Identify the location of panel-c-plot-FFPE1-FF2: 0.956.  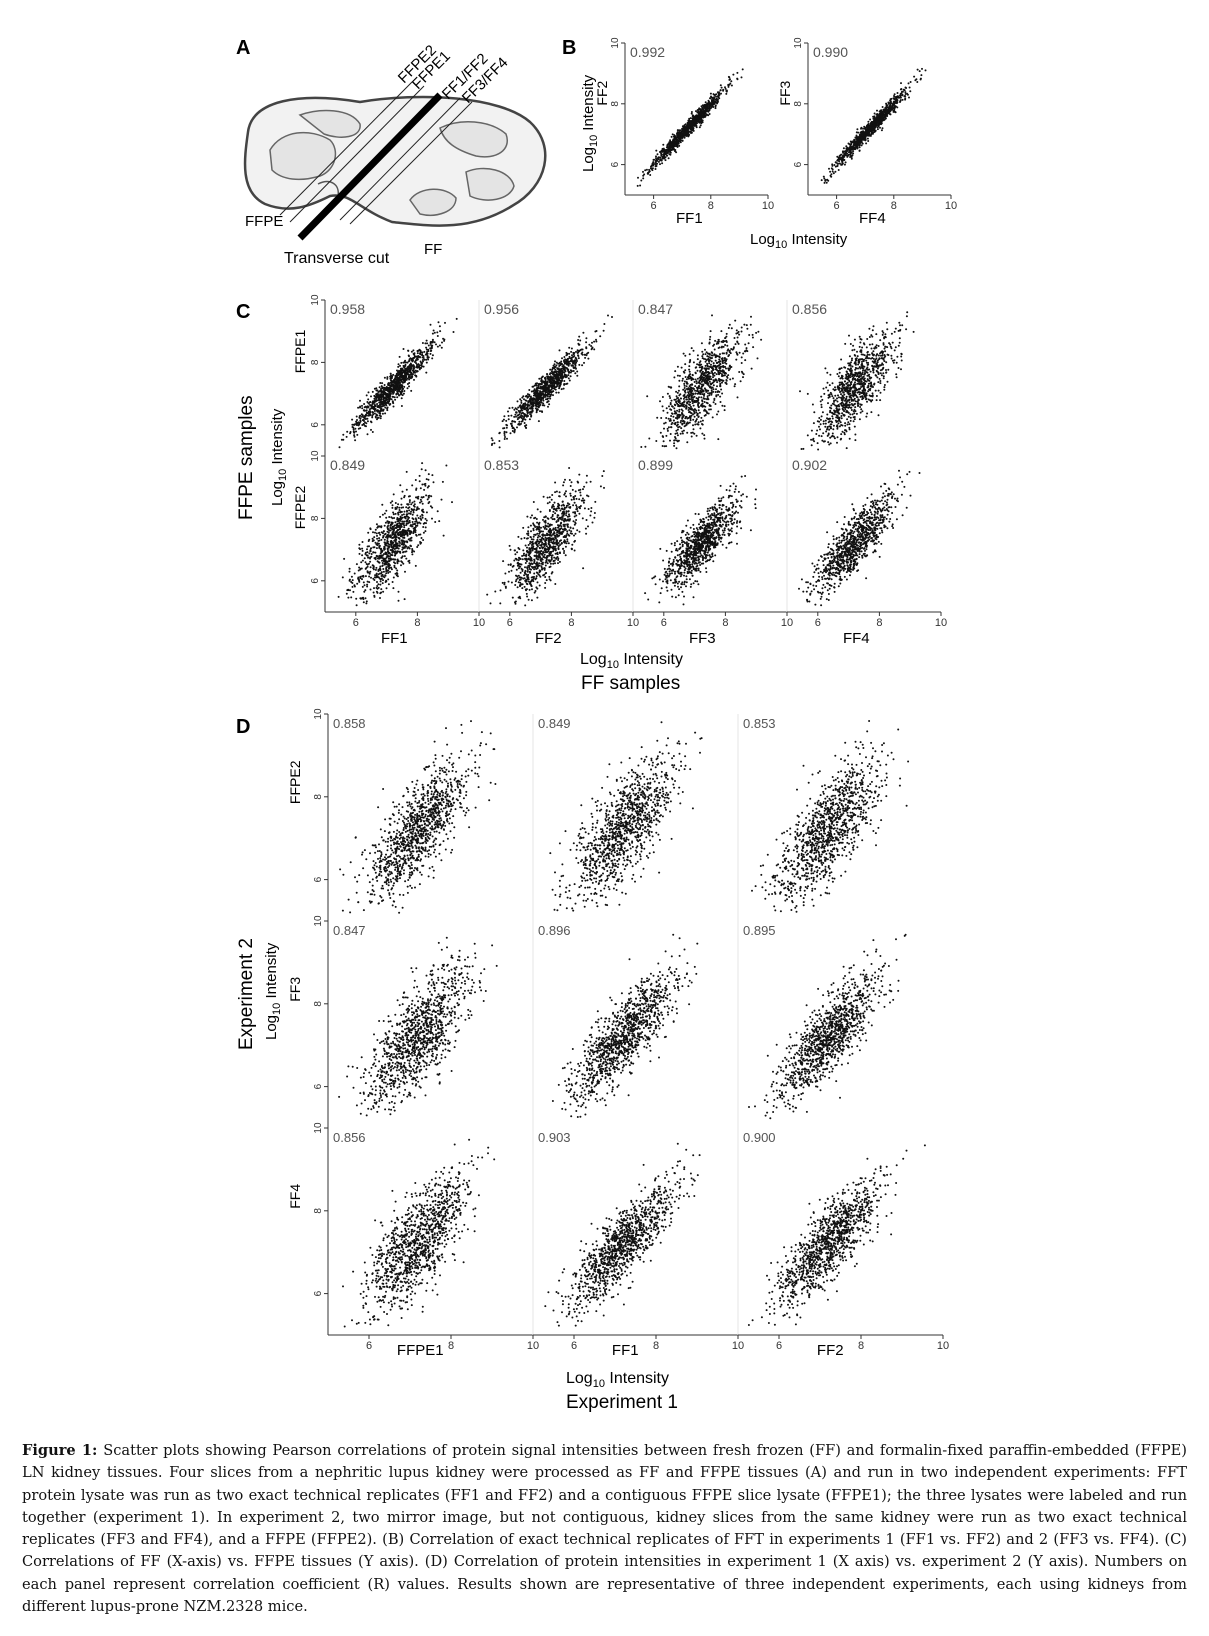
(545, 378).